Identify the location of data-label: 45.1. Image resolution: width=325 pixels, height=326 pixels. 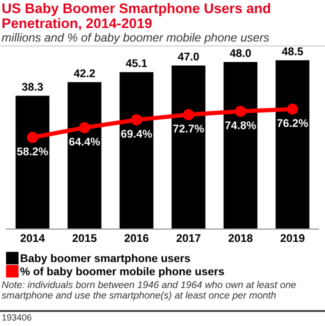
(137, 63).